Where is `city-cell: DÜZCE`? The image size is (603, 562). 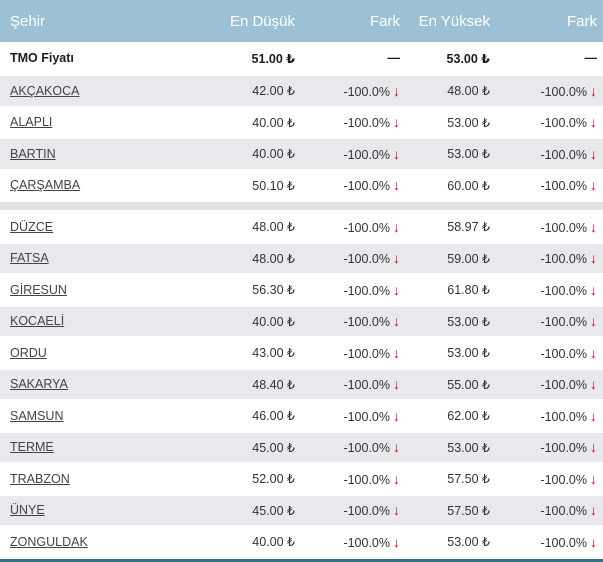
city-cell: DÜZCE is located at coordinates (90, 227).